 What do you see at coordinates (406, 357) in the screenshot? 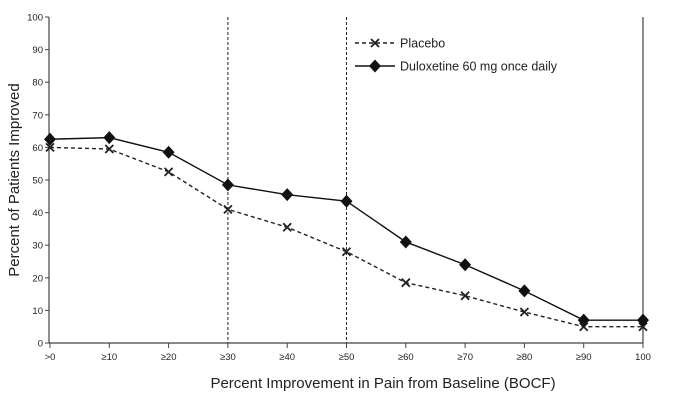
I see `x-tick-label: ≥60` at bounding box center [406, 357].